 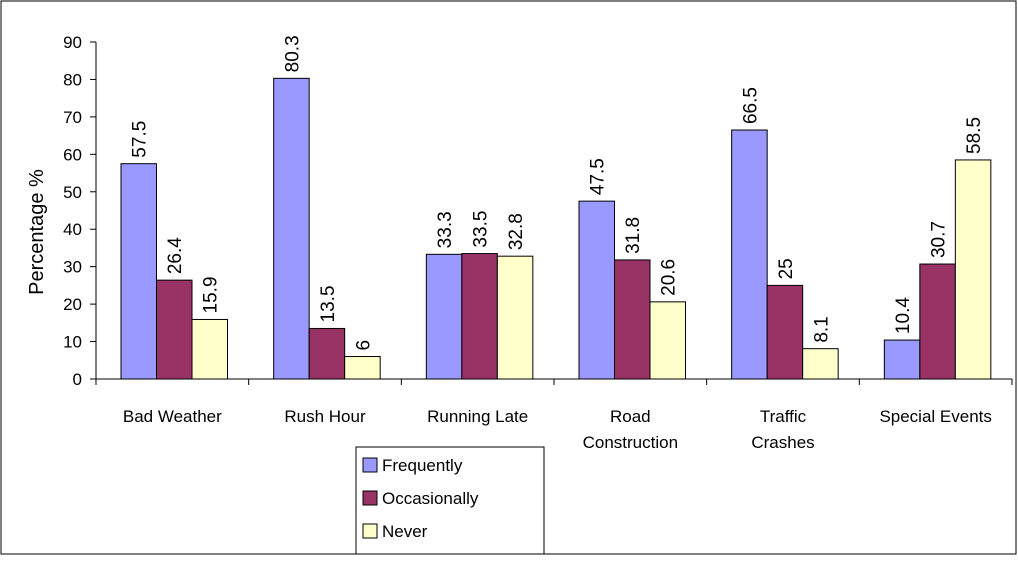 What do you see at coordinates (175, 255) in the screenshot?
I see `data-label: 26.4` at bounding box center [175, 255].